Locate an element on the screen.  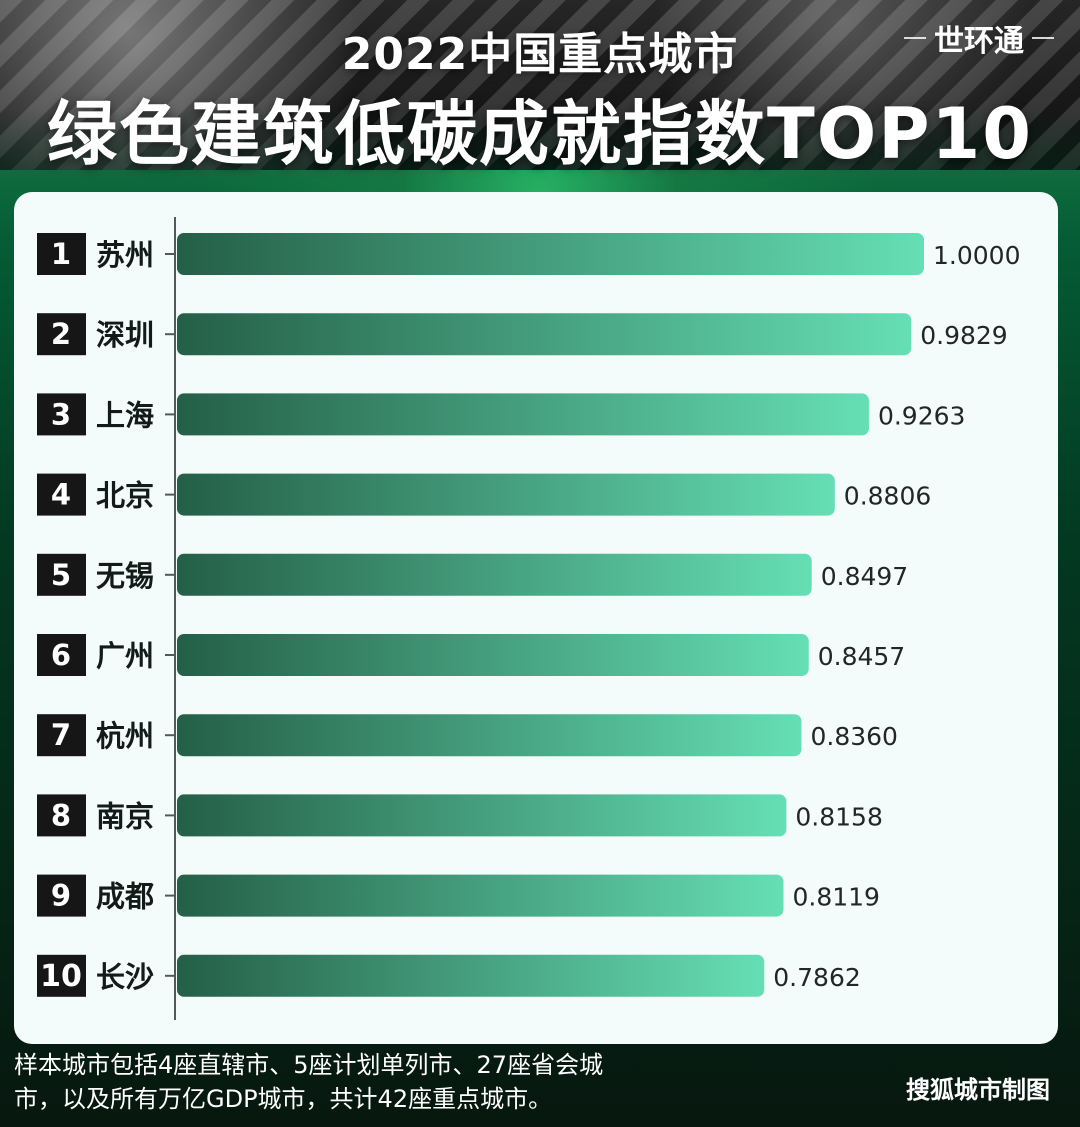
rank-number: 6 is located at coordinates (61, 655).